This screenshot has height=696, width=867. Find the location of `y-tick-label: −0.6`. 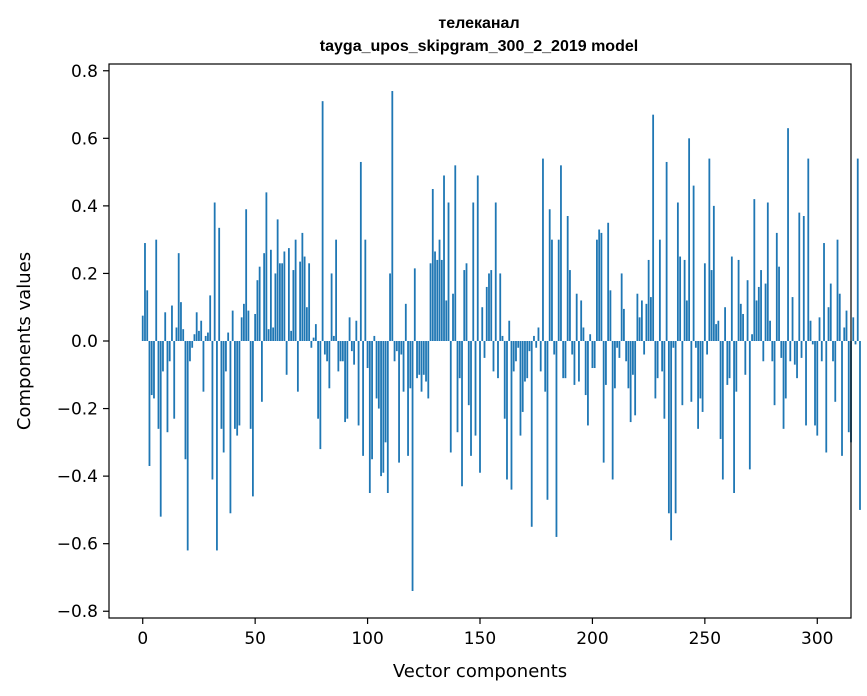

y-tick-label: −0.6 is located at coordinates (77, 545).